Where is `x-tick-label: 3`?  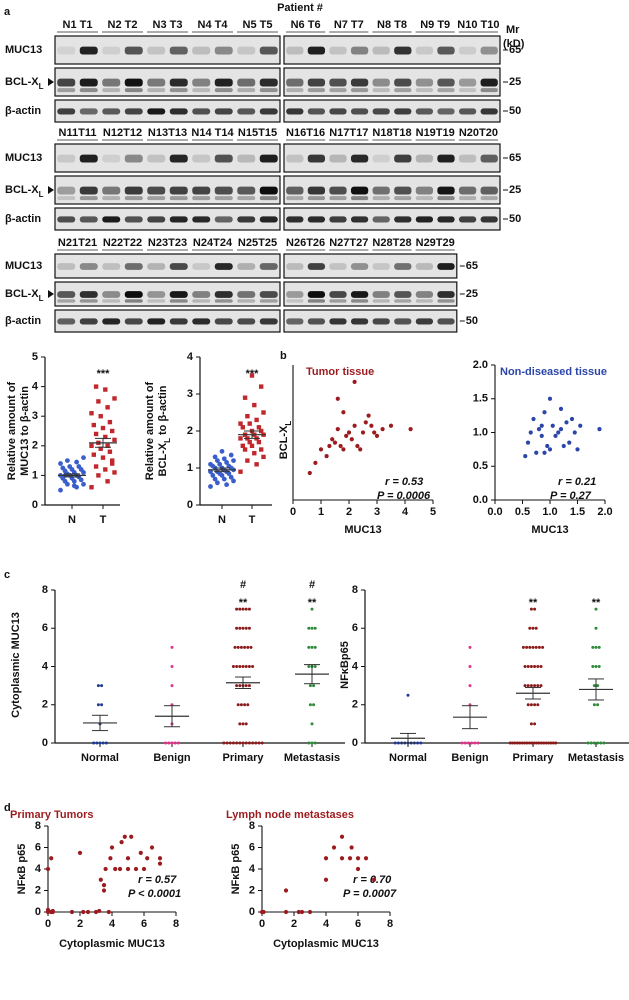 x-tick-label: 3 is located at coordinates (377, 512).